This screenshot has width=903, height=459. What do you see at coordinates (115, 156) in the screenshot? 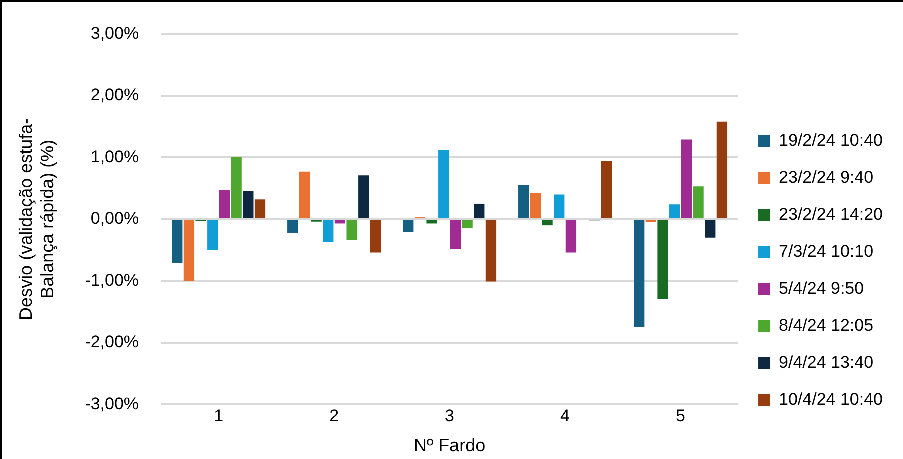
I see `y-tick-label: 1,00%` at bounding box center [115, 156].